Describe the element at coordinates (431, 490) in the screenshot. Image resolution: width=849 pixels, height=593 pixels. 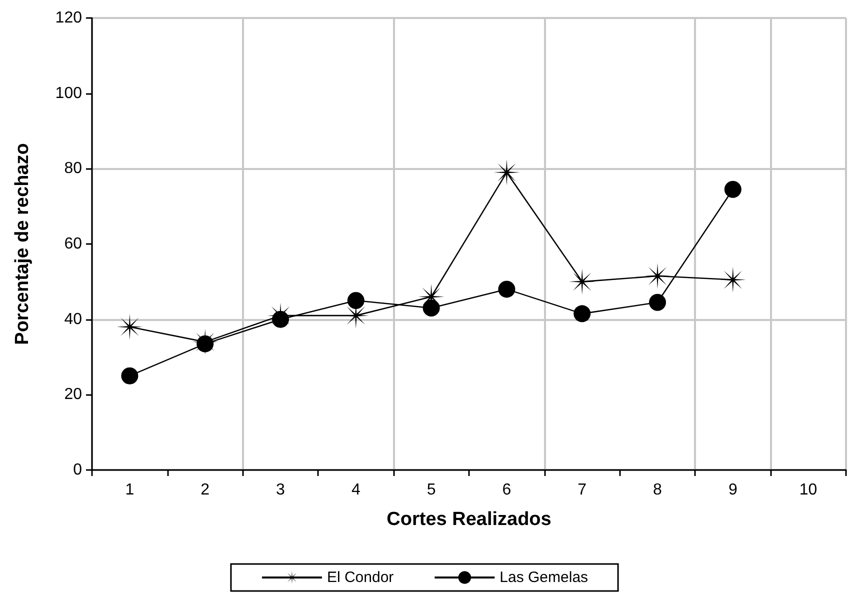
I see `x-tick-label: 5` at that location.